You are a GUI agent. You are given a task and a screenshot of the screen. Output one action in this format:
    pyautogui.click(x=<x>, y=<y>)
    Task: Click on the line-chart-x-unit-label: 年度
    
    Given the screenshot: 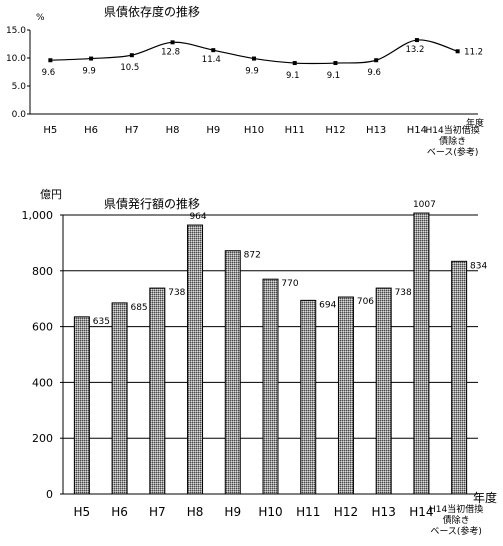 What is the action you would take?
    pyautogui.click(x=475, y=123)
    